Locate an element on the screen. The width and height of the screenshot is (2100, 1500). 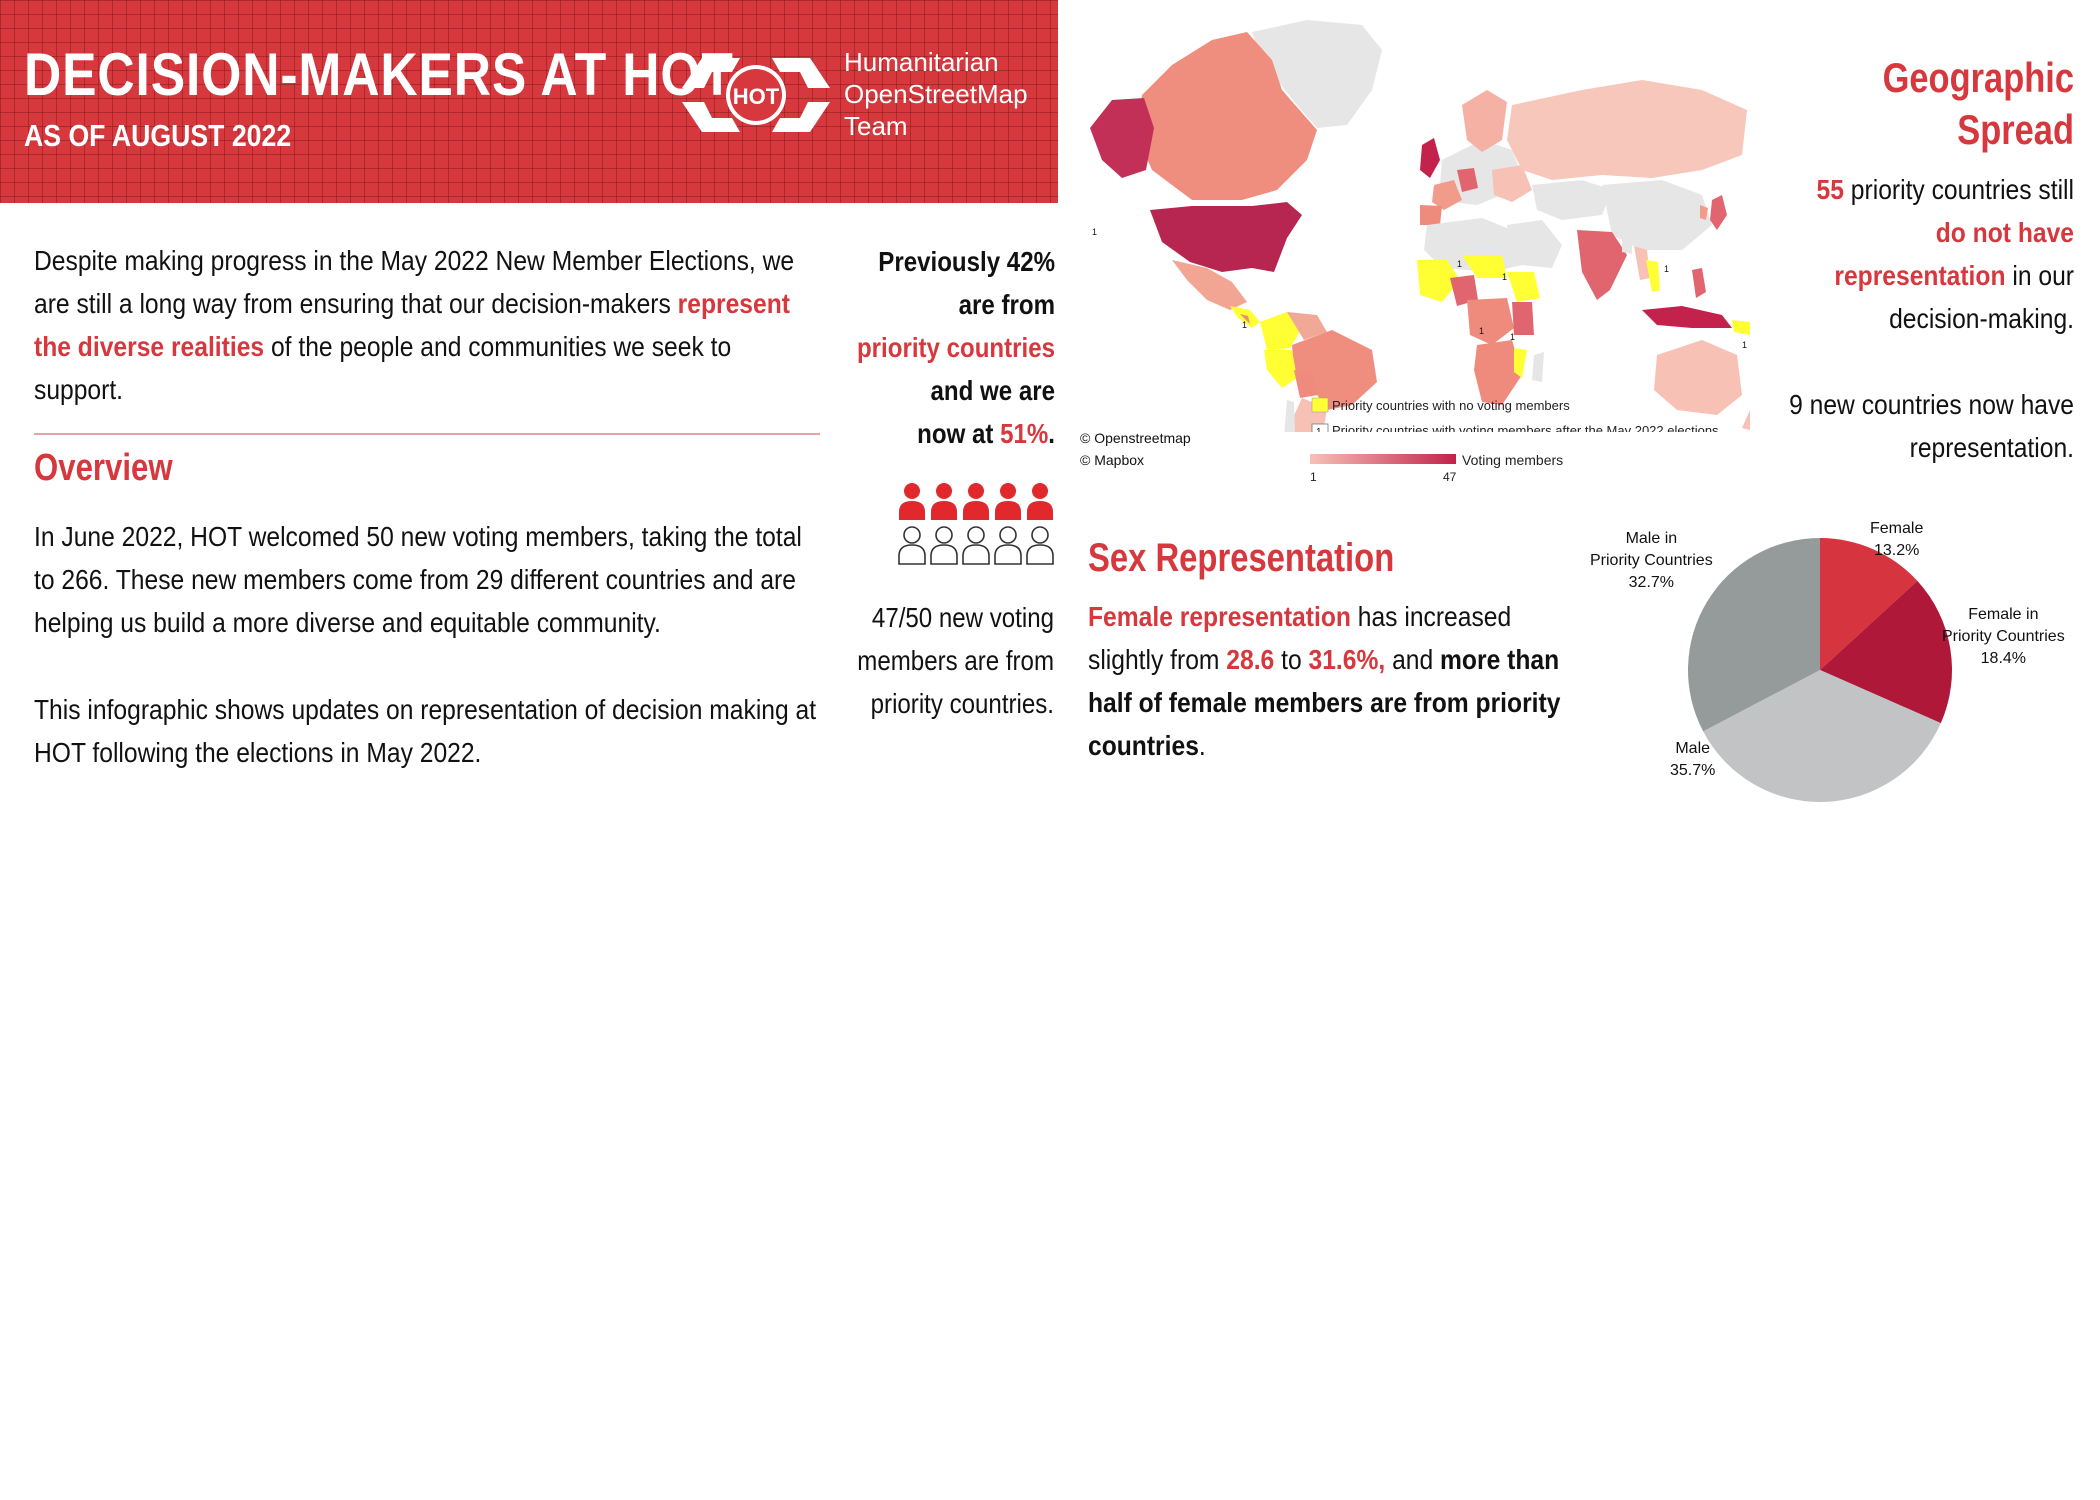
map-spain is located at coordinates (1431, 215).